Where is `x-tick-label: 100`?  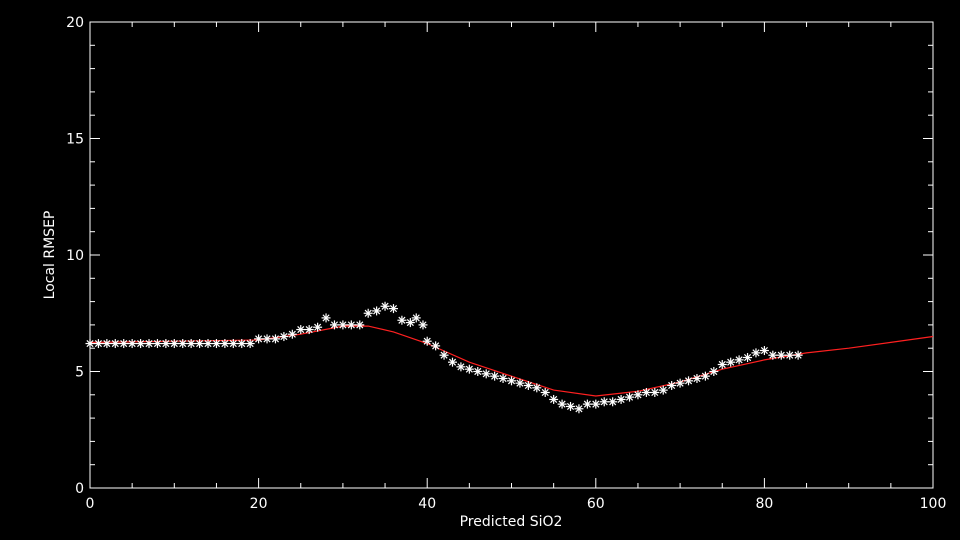
x-tick-label: 100 is located at coordinates (933, 504).